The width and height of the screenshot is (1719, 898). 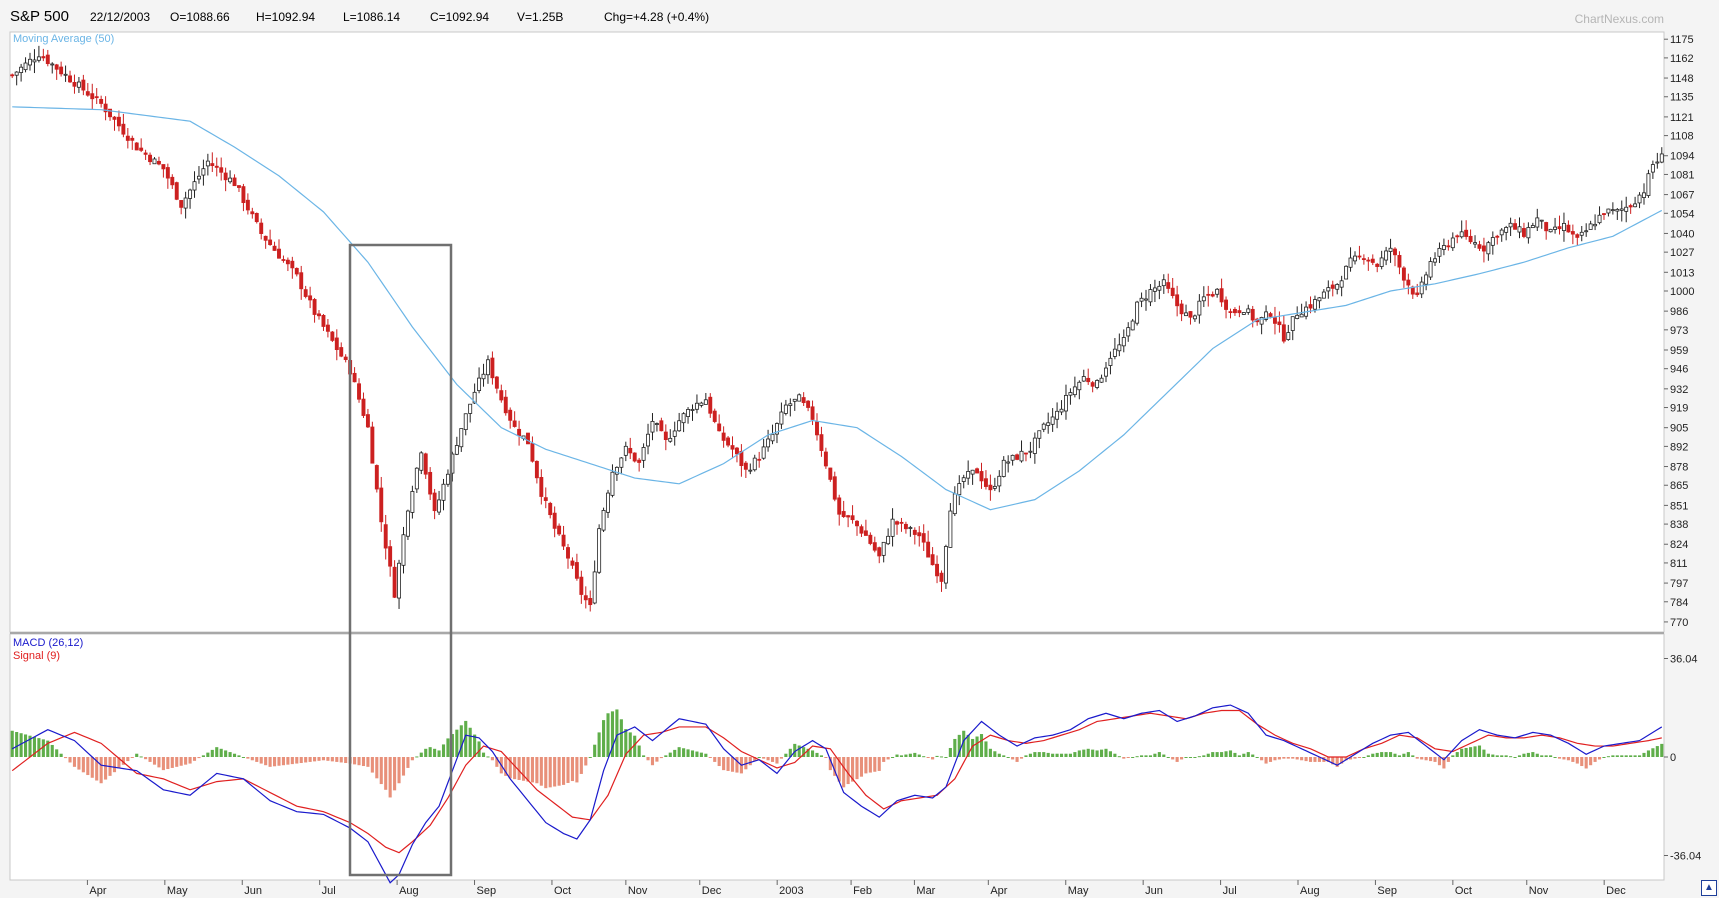 What do you see at coordinates (1679, 486) in the screenshot?
I see `price-y-tick-label: 865` at bounding box center [1679, 486].